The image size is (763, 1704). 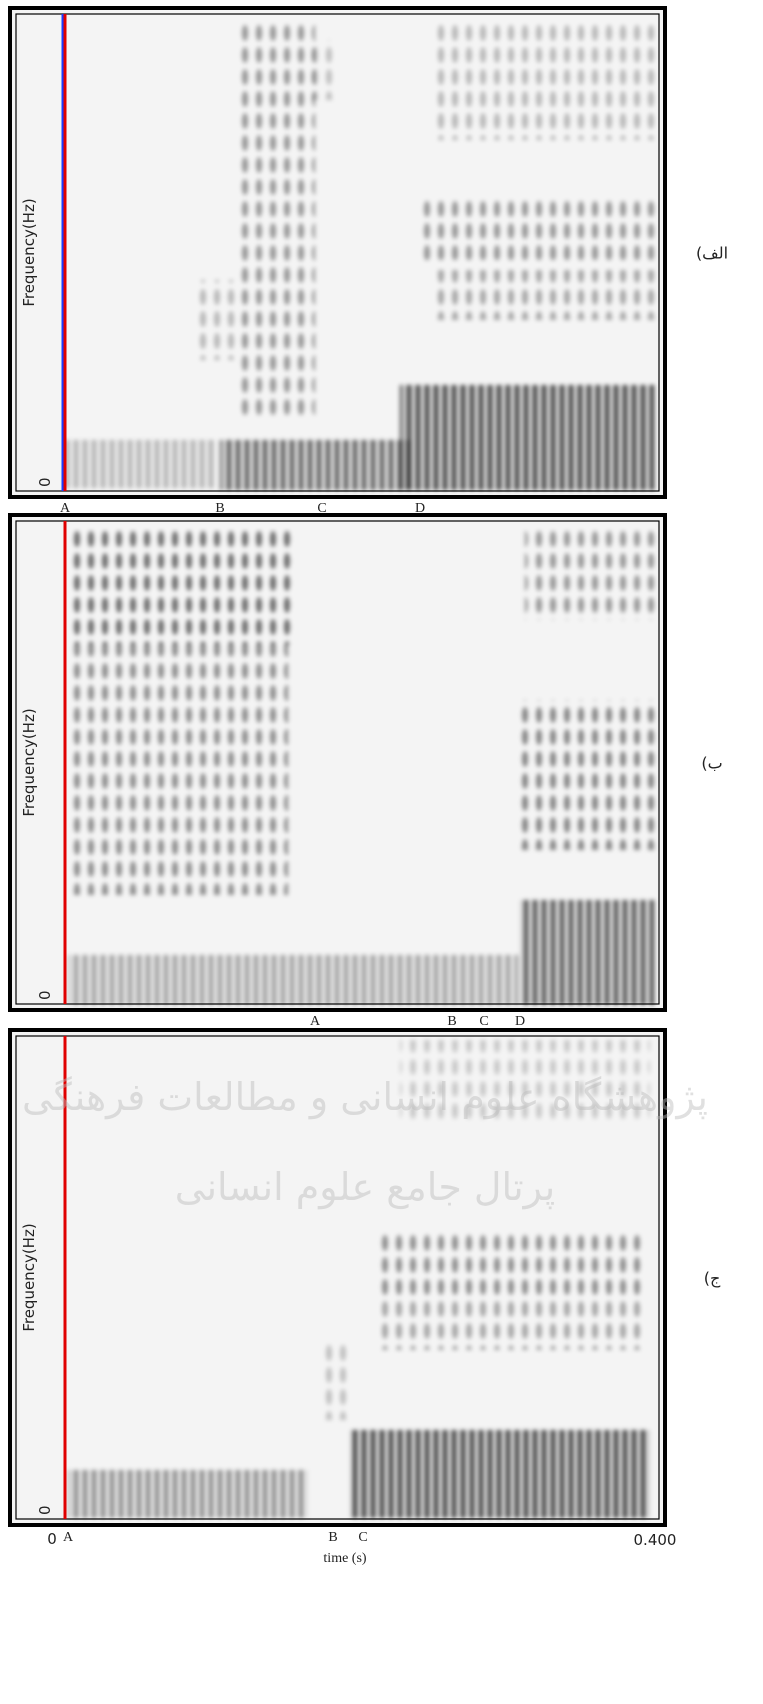 I want to click on watermark: پژوهشگاه علوم انسانی و مطالعات فرهنگی, so click(x=365, y=1097).